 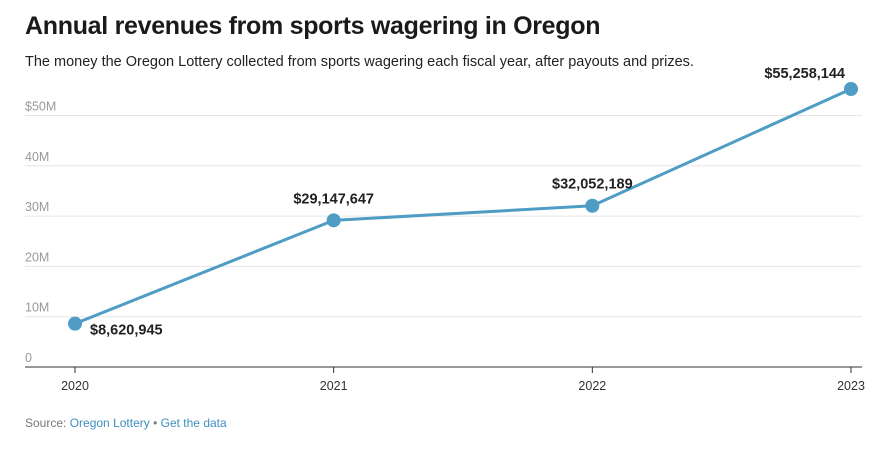 What do you see at coordinates (592, 185) in the screenshot?
I see `data-label: $32,052,189` at bounding box center [592, 185].